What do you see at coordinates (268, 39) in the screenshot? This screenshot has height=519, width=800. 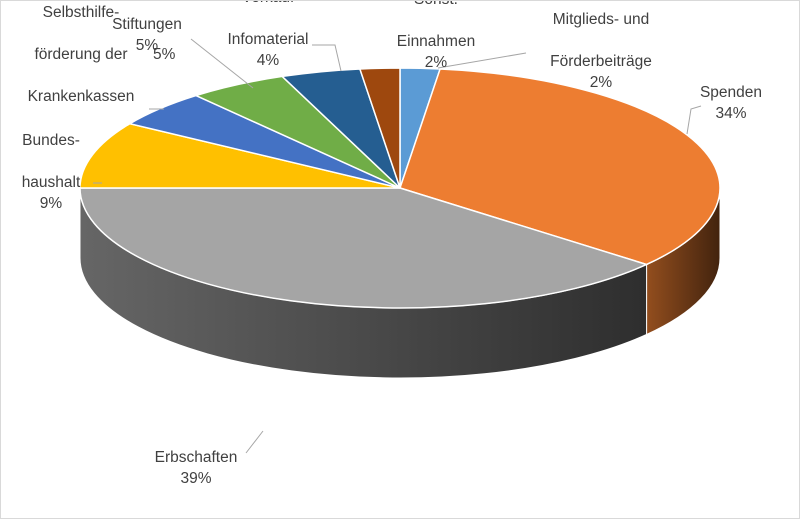 I see `data-label-6-line-1: Infomaterial` at bounding box center [268, 39].